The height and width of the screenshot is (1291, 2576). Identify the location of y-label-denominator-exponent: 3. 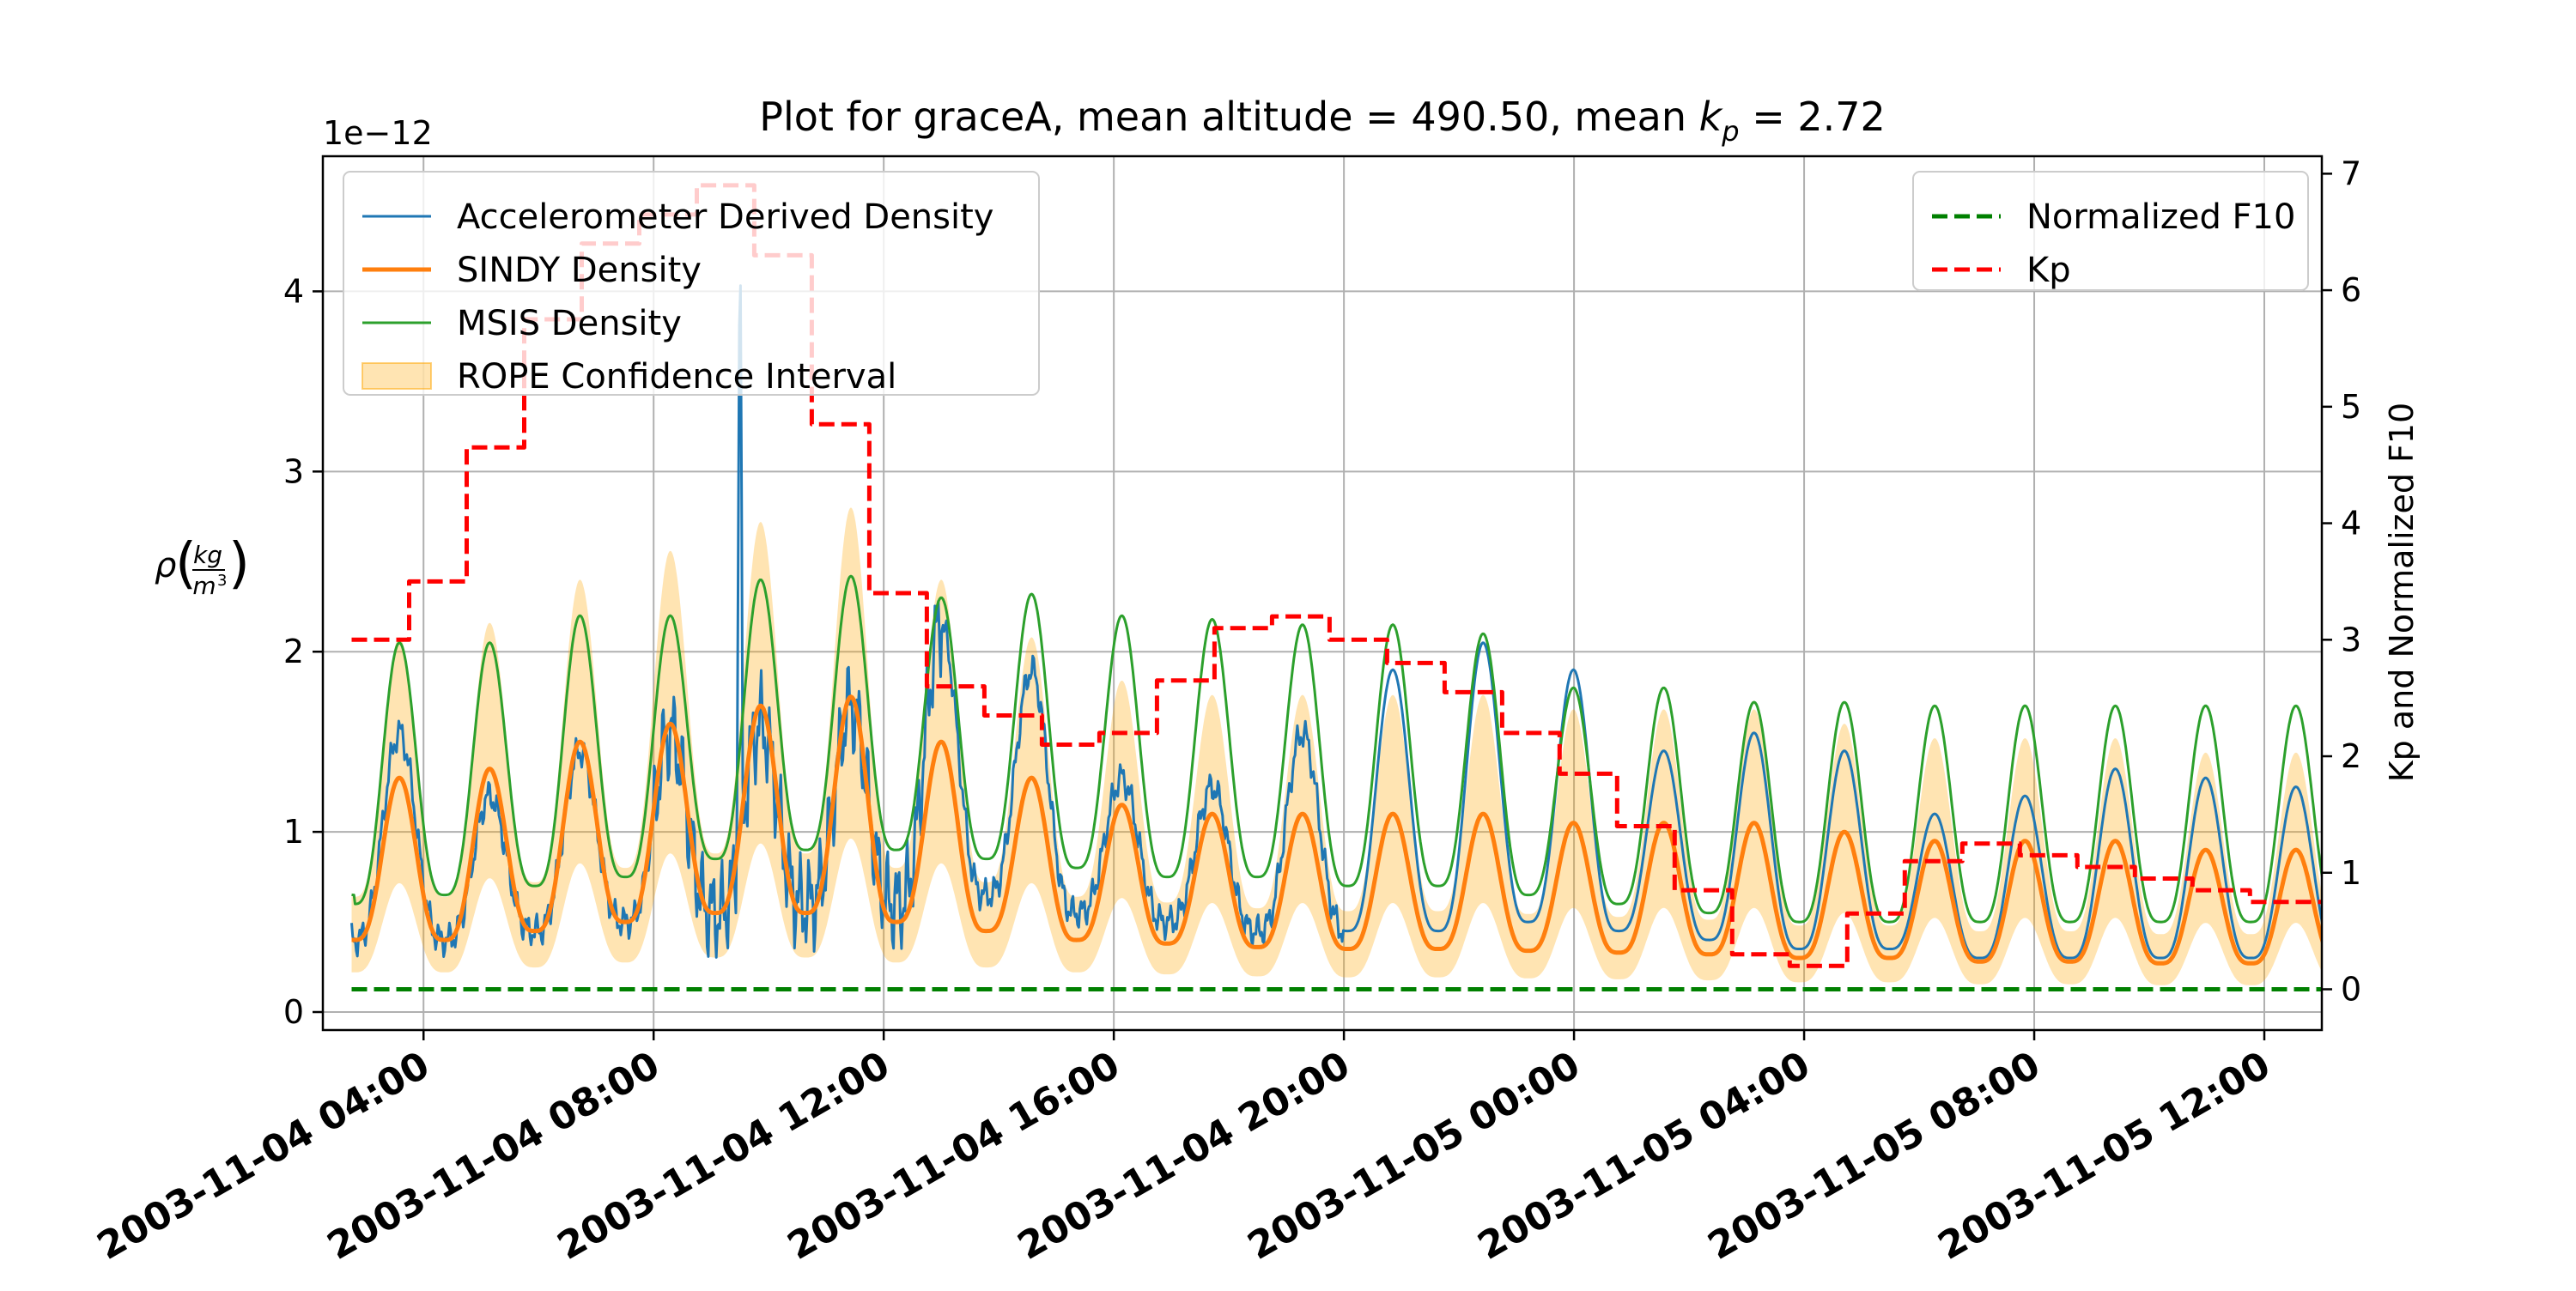
(222, 581).